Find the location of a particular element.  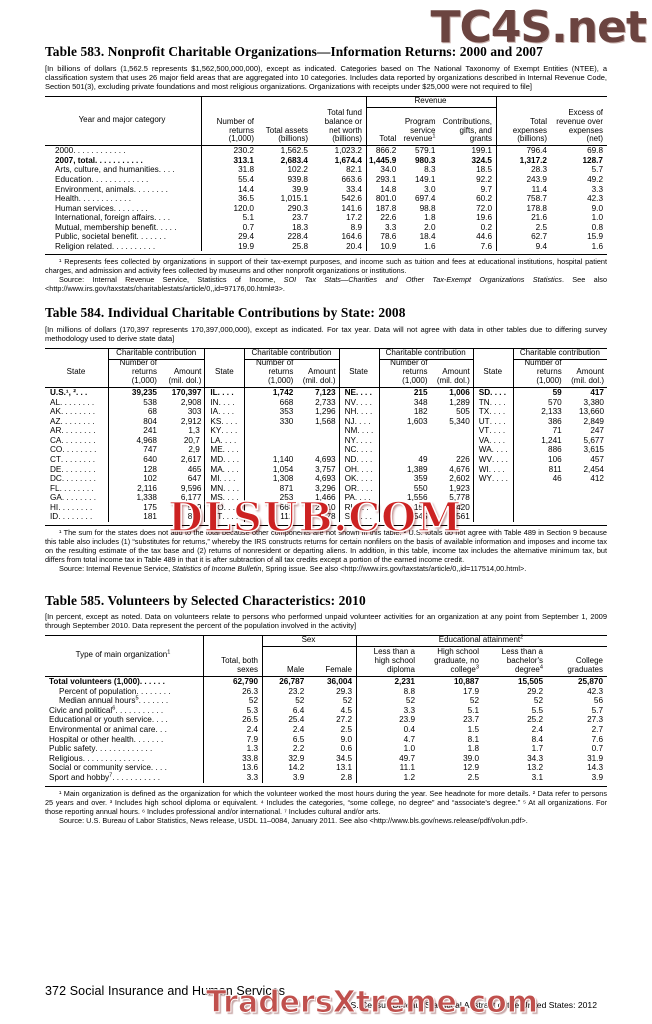

table-cell: 7.6 is located at coordinates (597, 739).